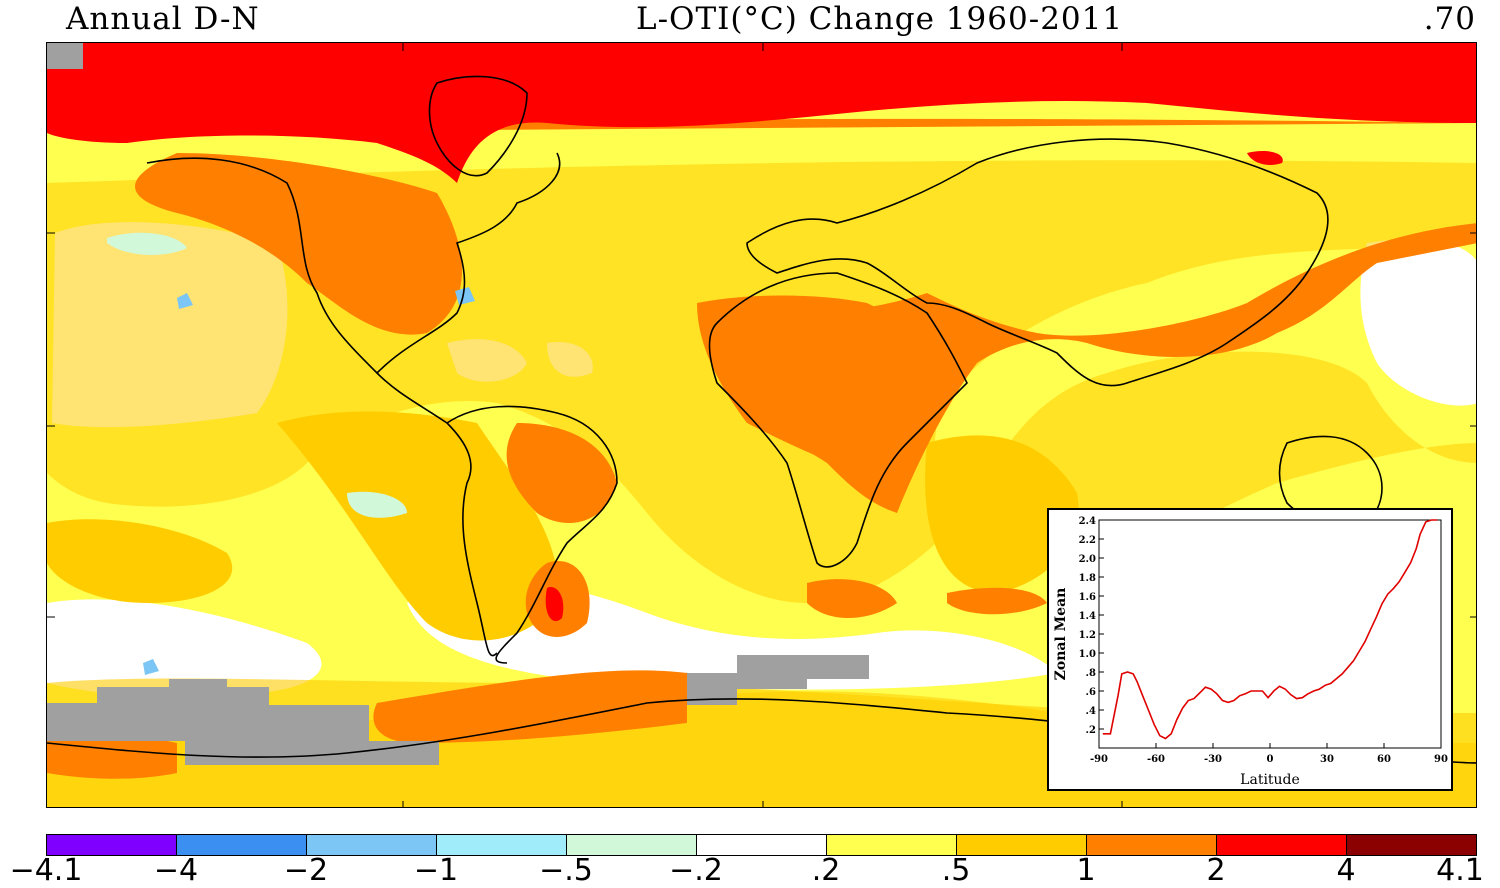 The width and height of the screenshot is (1500, 888). Describe the element at coordinates (554, 604) in the screenshot. I see `region-hot-south-atlantic` at that location.